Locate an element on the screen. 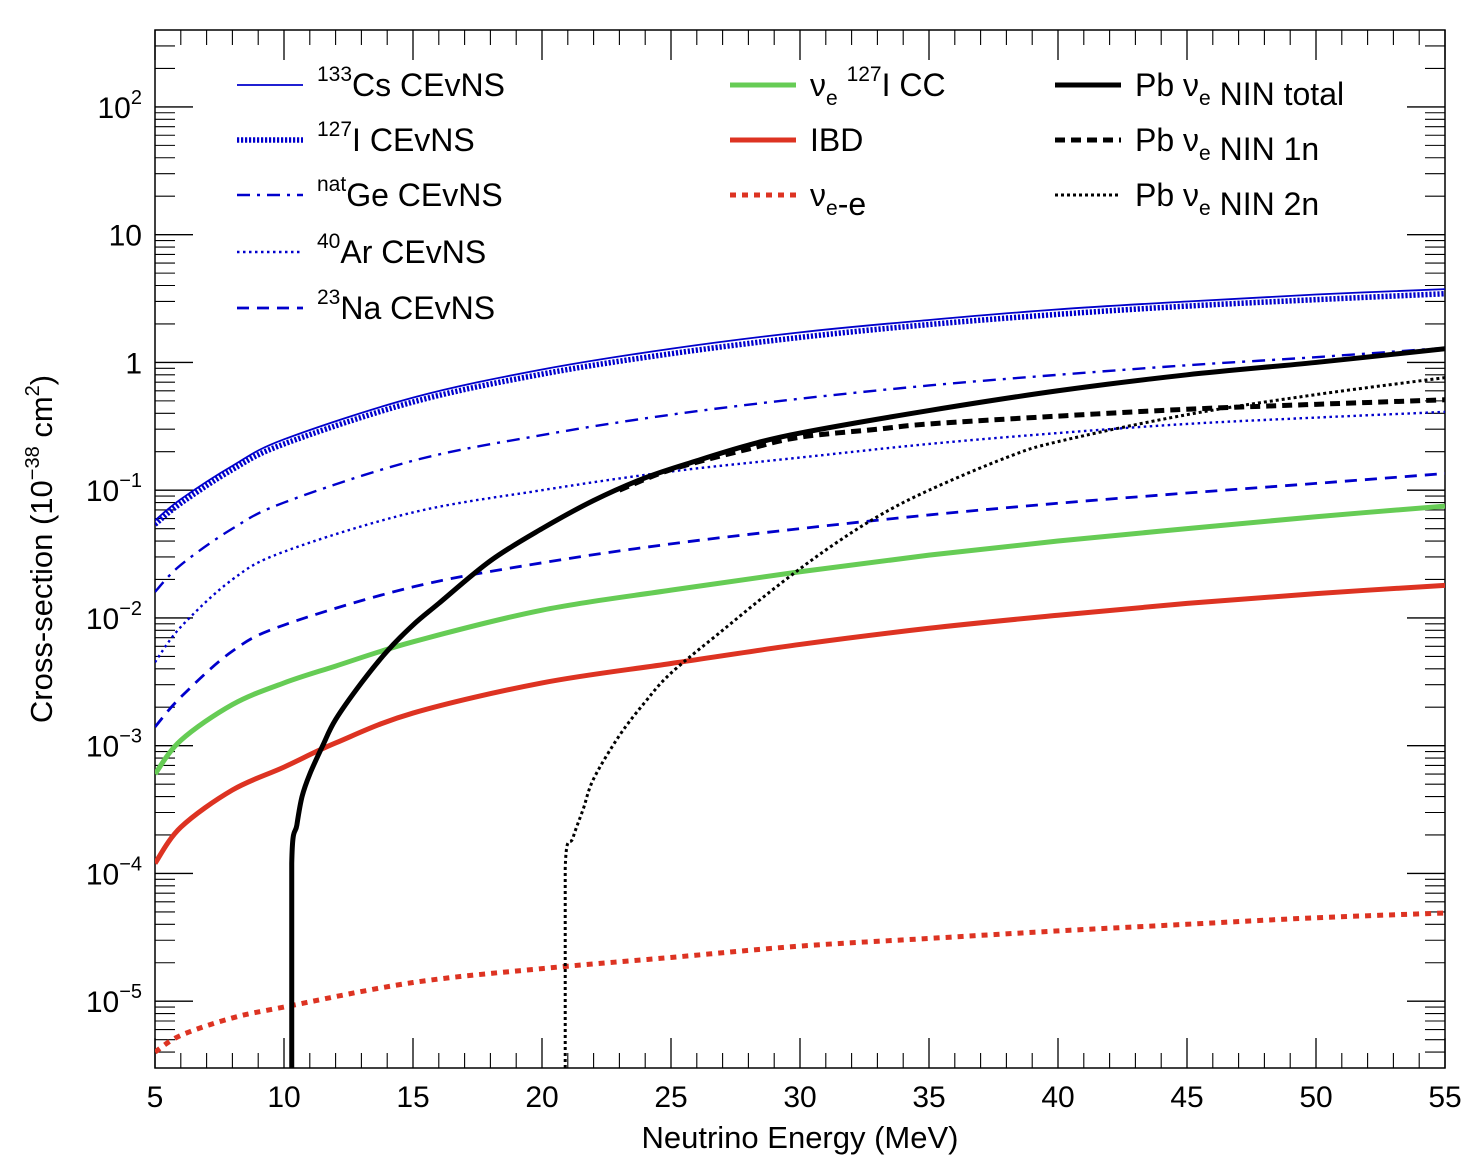 The image size is (1482, 1176). legend-label: Pb νe NIN 1n is located at coordinates (1227, 144).